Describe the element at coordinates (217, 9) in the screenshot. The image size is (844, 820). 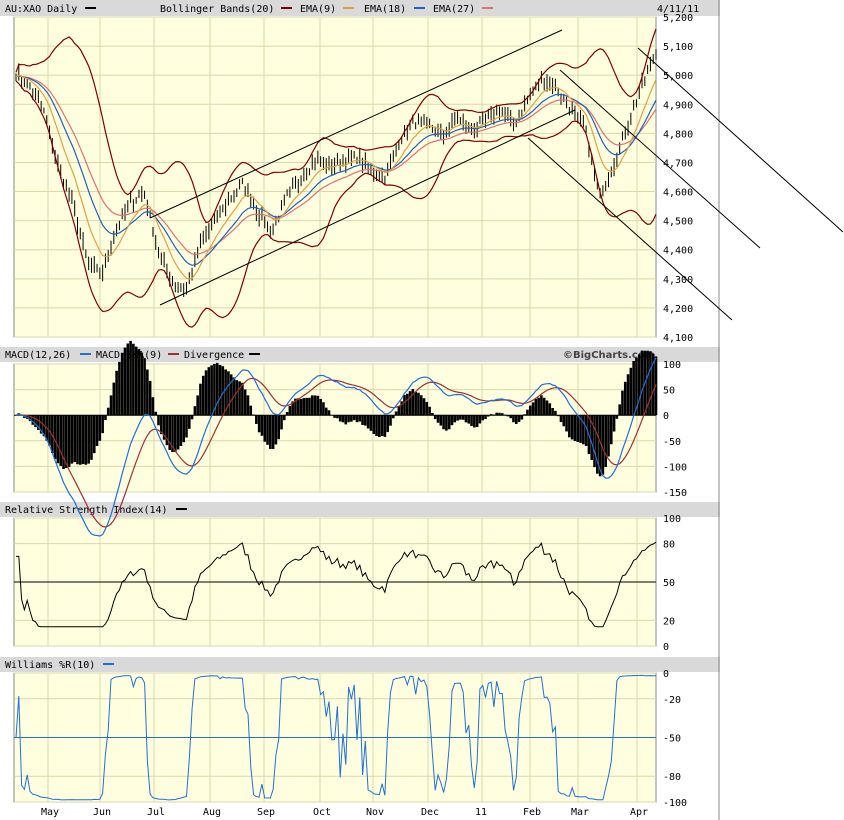
I see `bollinger-label: Bollinger Bands(20)` at that location.